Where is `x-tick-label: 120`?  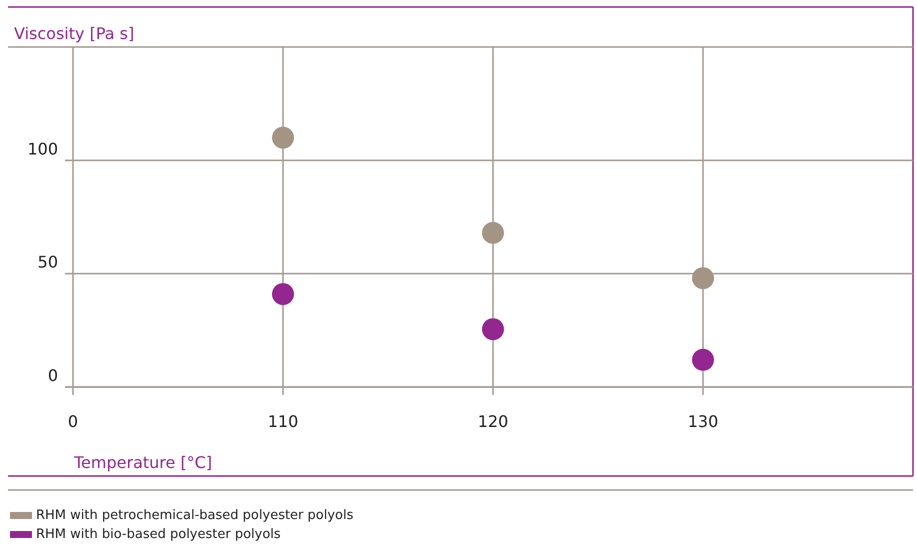
x-tick-label: 120 is located at coordinates (493, 421).